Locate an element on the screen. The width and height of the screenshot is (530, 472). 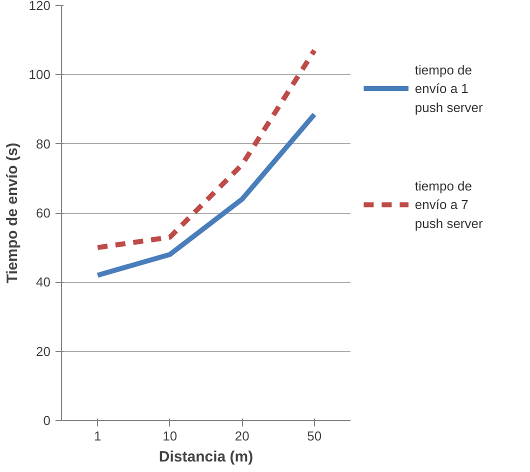
y-tick-label: 120 is located at coordinates (39, 6).